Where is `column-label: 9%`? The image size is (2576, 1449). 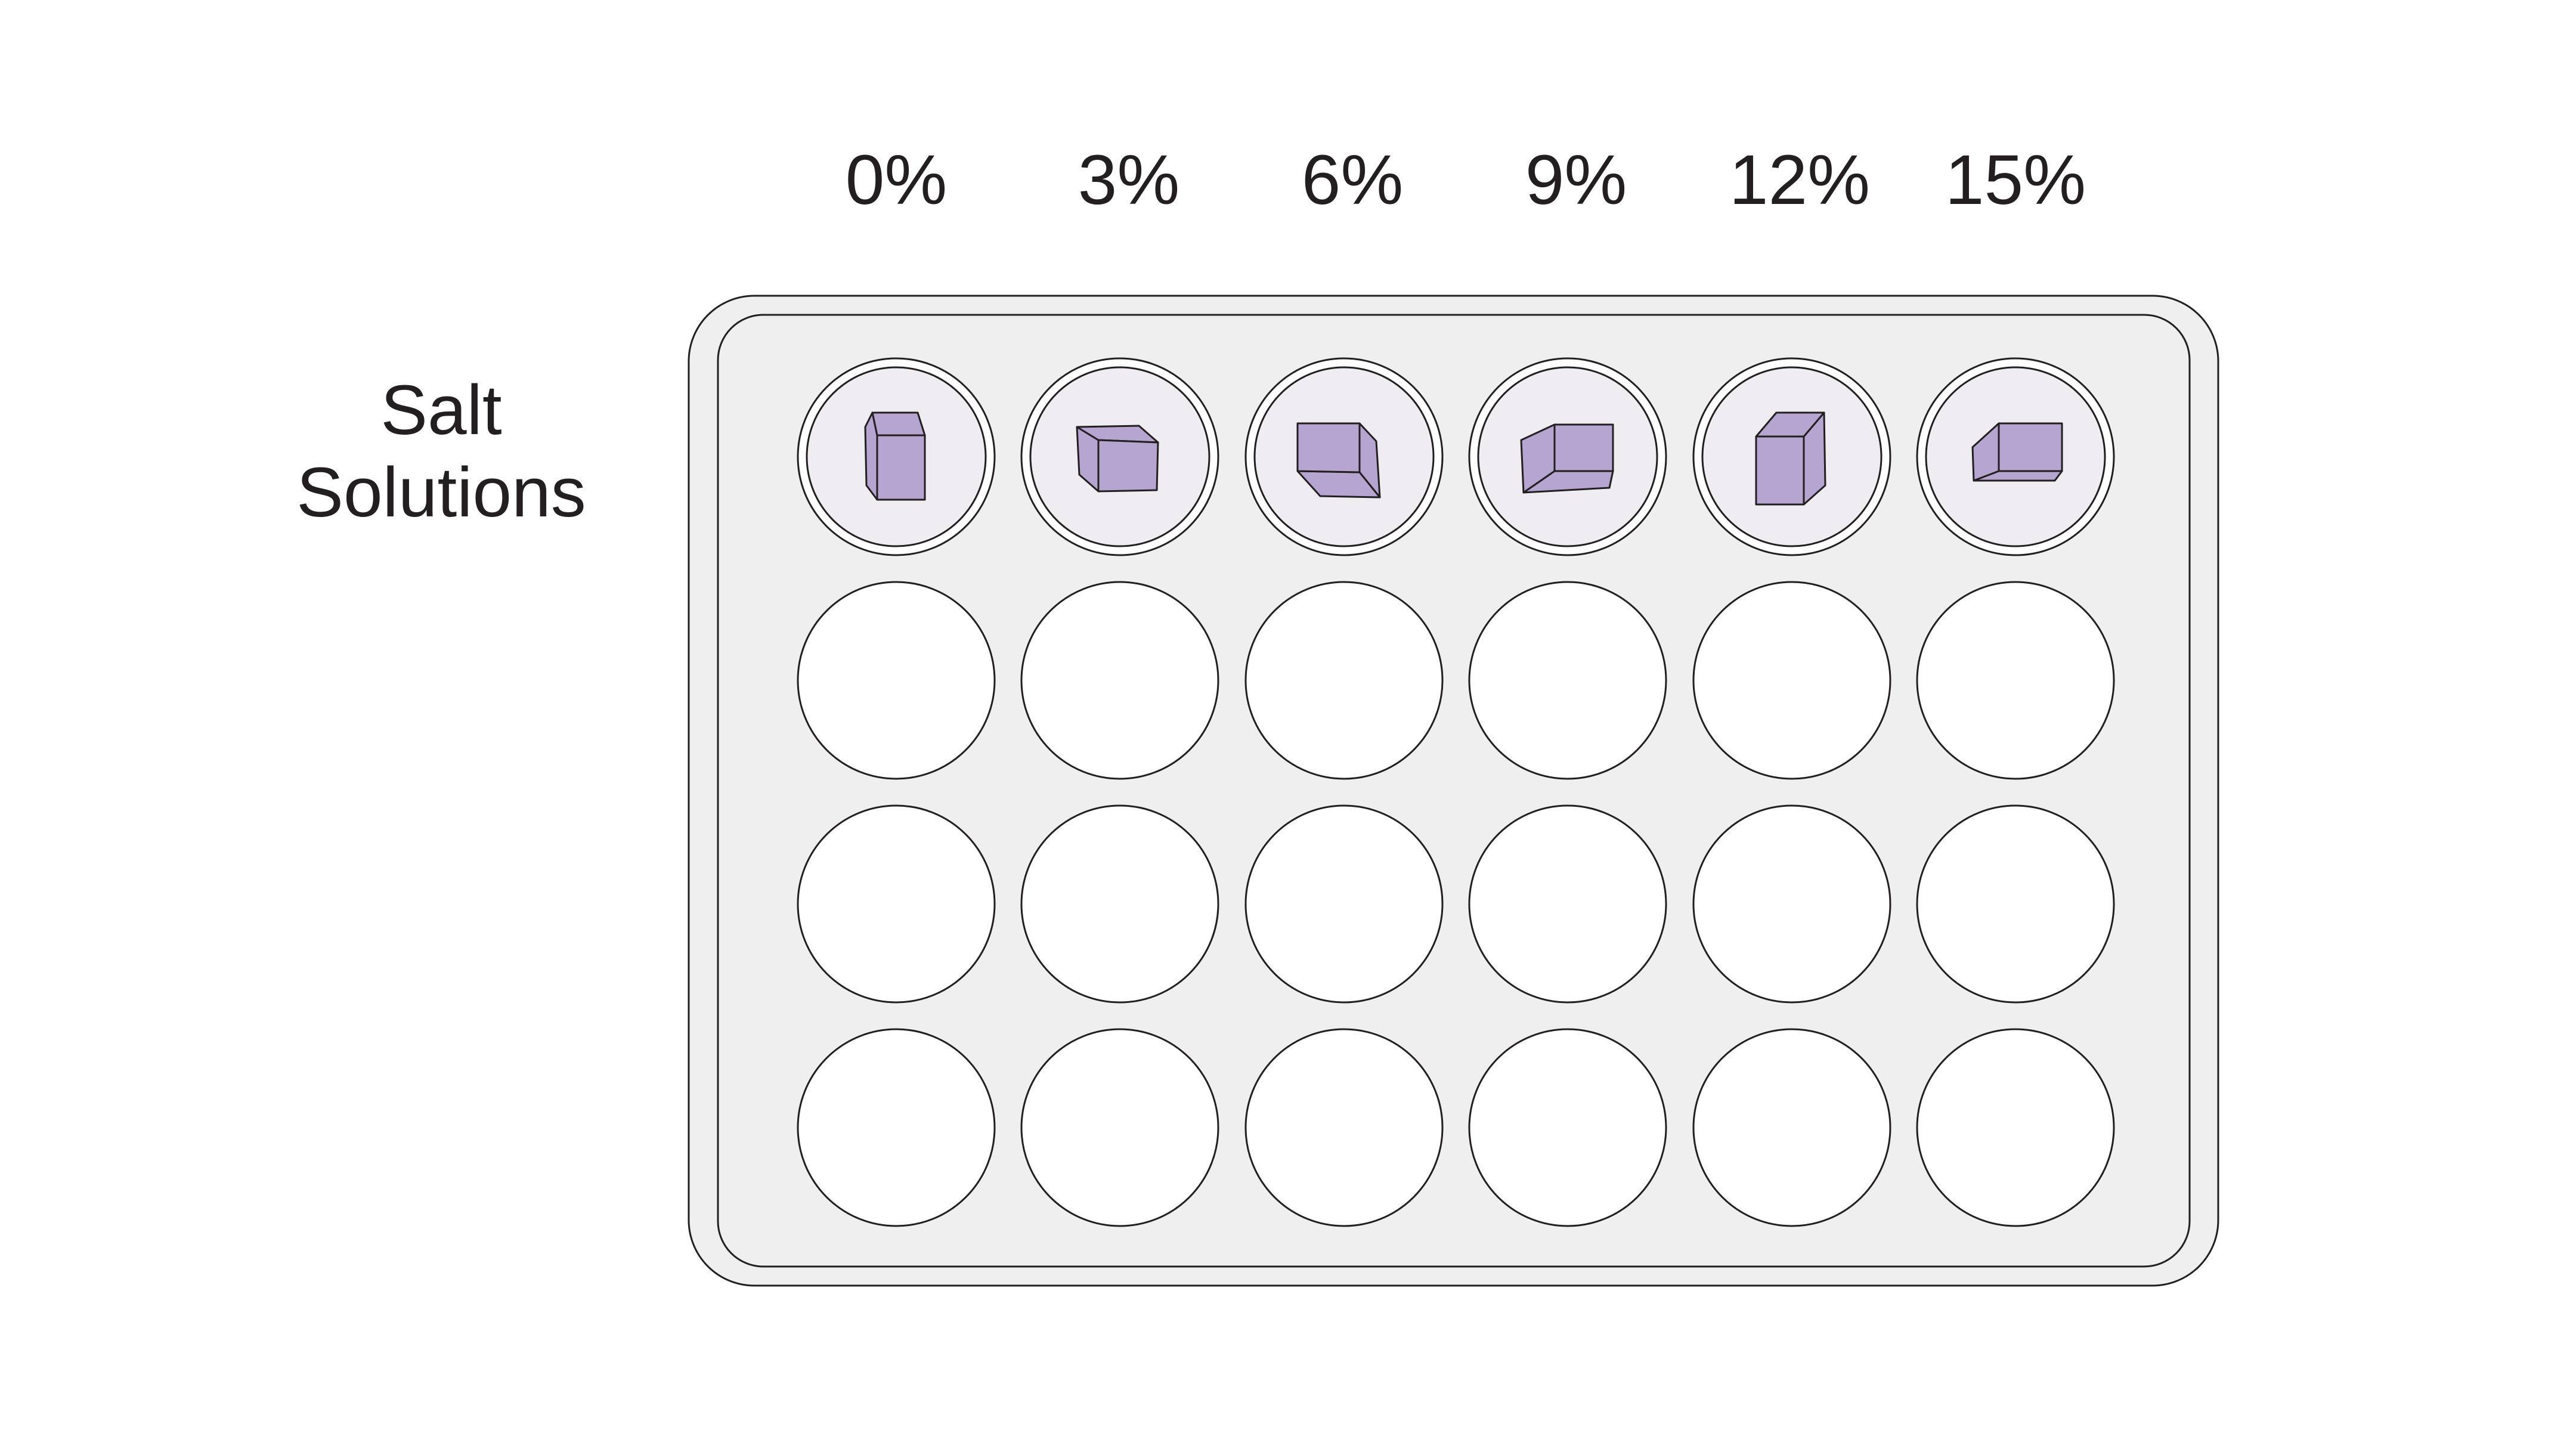 column-label: 9% is located at coordinates (1576, 180).